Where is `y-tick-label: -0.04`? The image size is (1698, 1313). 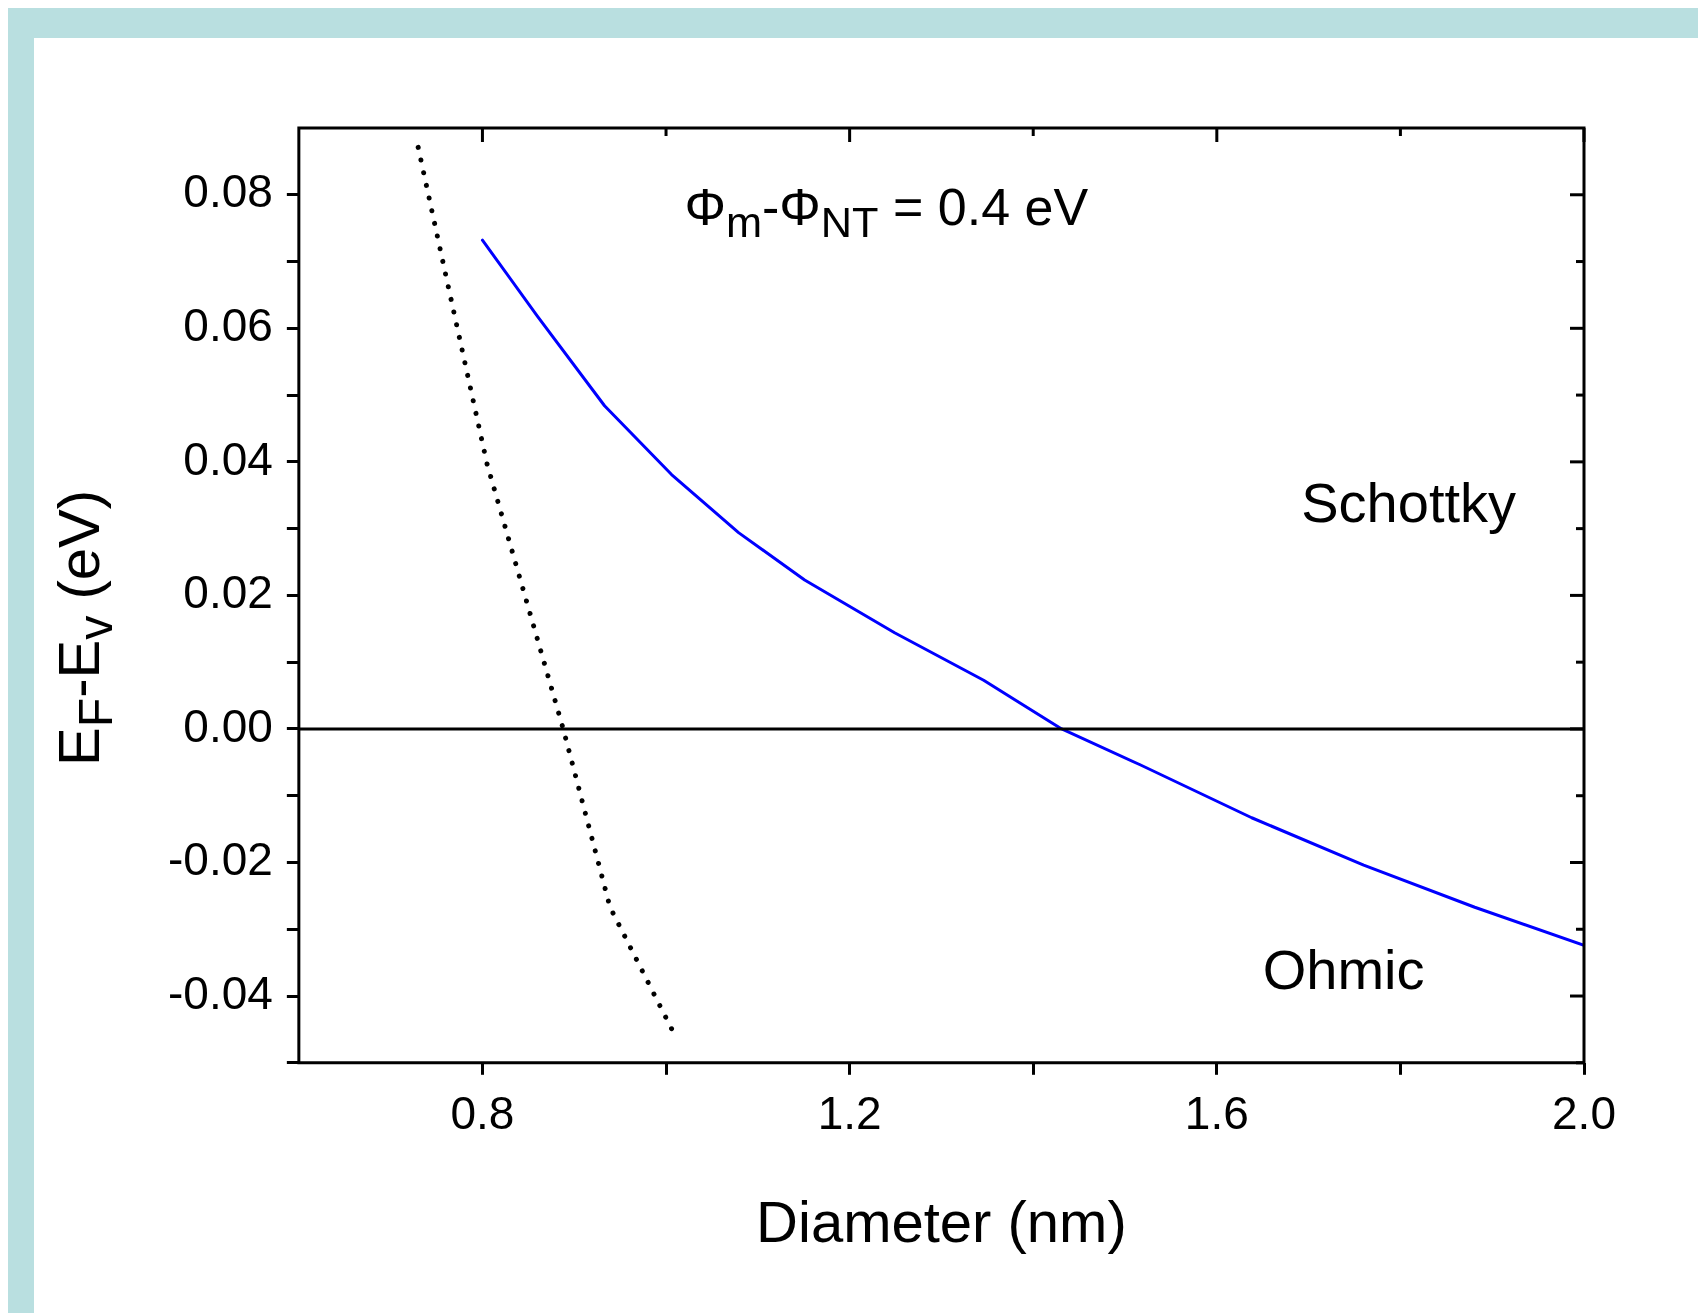
y-tick-label: -0.04 is located at coordinates (220, 992).